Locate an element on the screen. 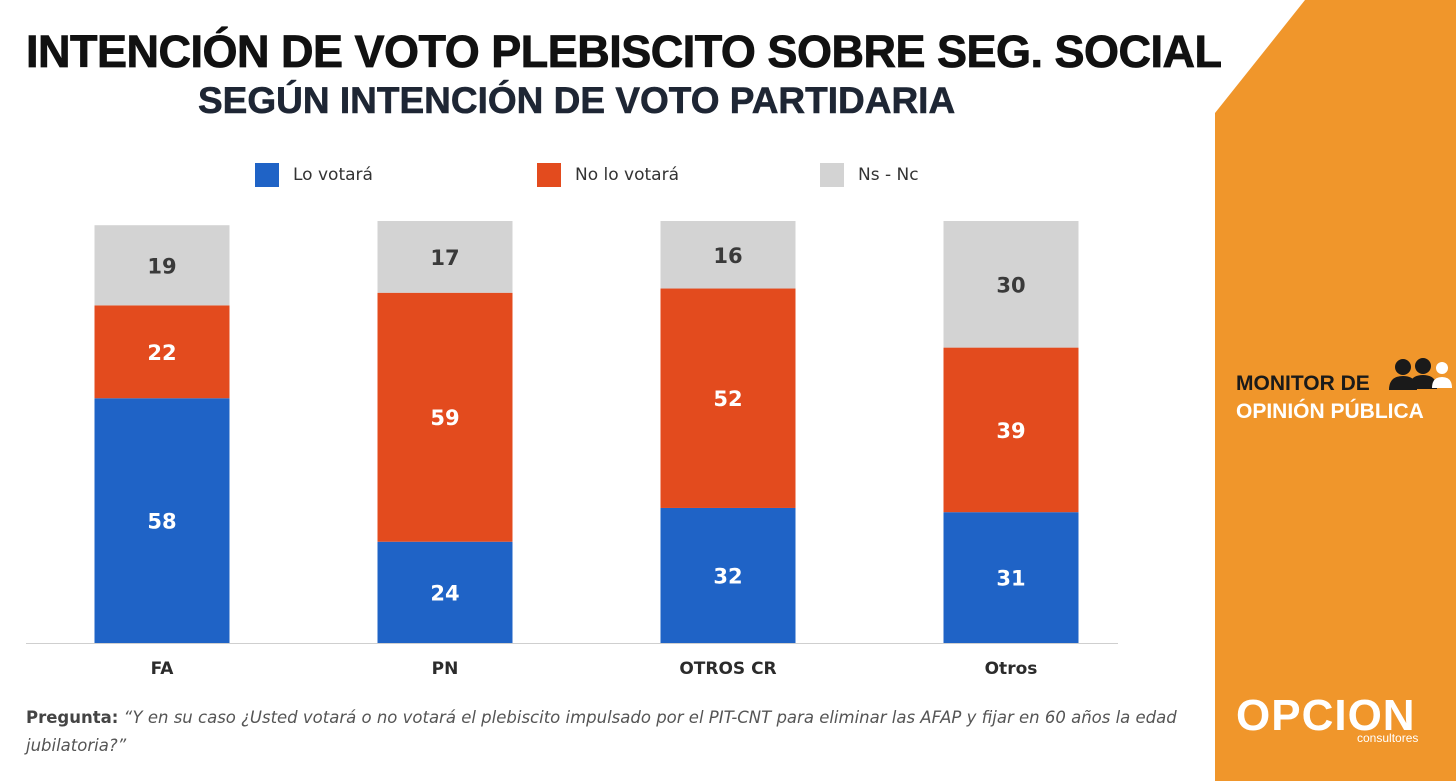  bar-fa-no-lo-votar is located at coordinates (162, 352).